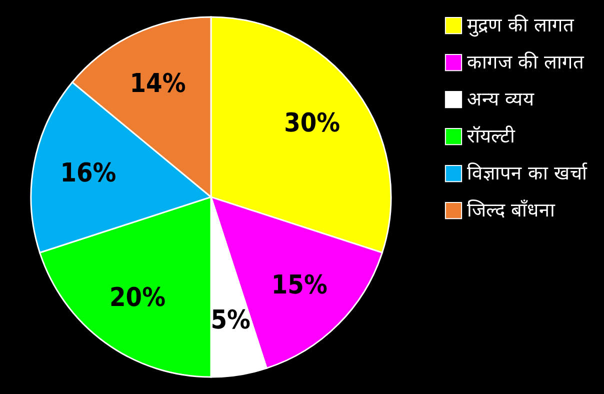 Image resolution: width=604 pixels, height=394 pixels. I want to click on legend-label: जिल्द बाँधना, so click(511, 210).